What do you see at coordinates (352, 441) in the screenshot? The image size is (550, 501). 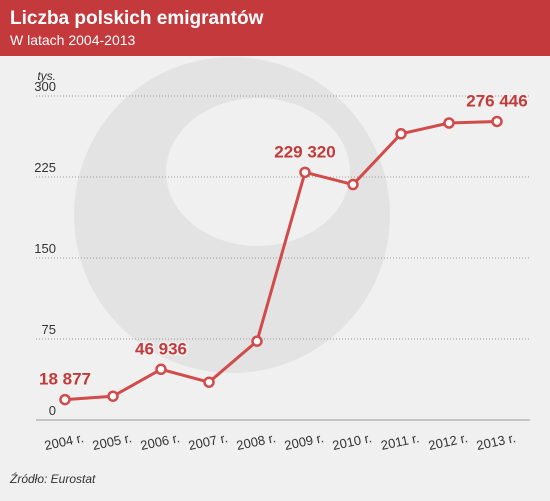 I see `x-tick-label: 2010 r.` at bounding box center [352, 441].